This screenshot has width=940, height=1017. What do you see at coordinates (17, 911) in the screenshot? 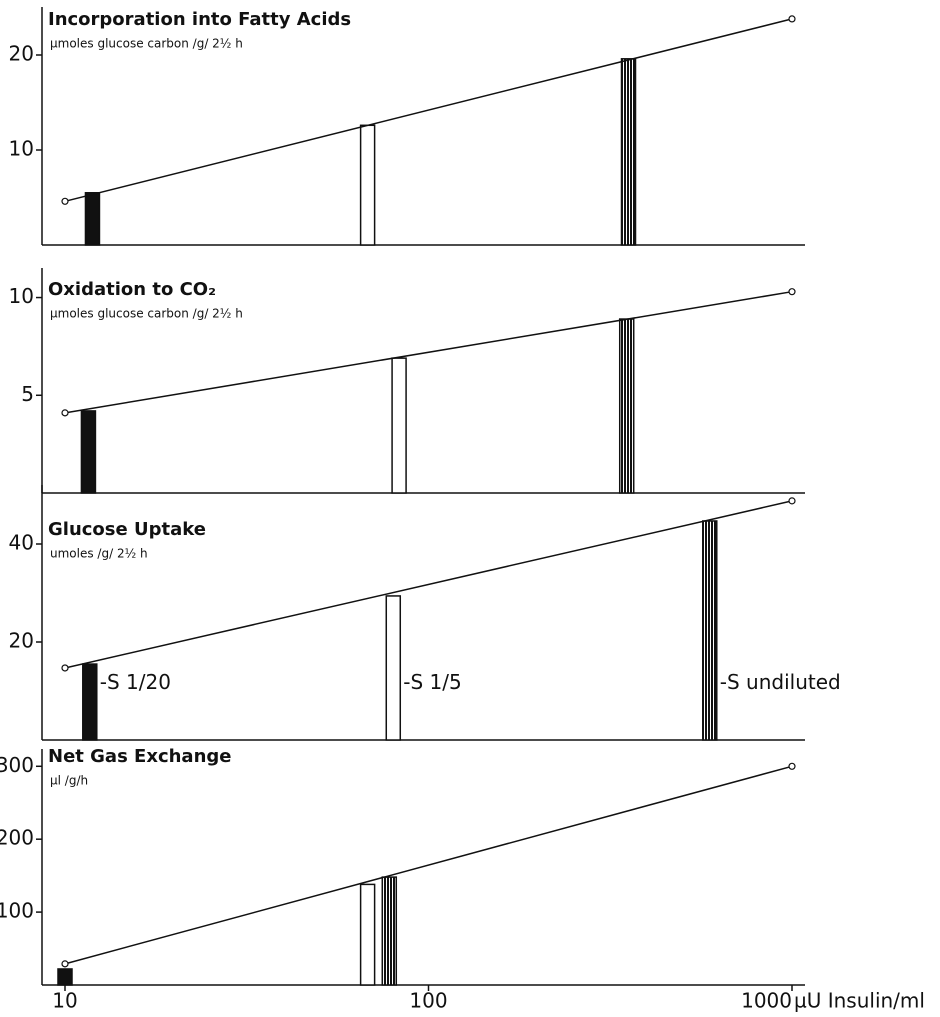
I see `y-tick-label: 100` at bounding box center [17, 911].